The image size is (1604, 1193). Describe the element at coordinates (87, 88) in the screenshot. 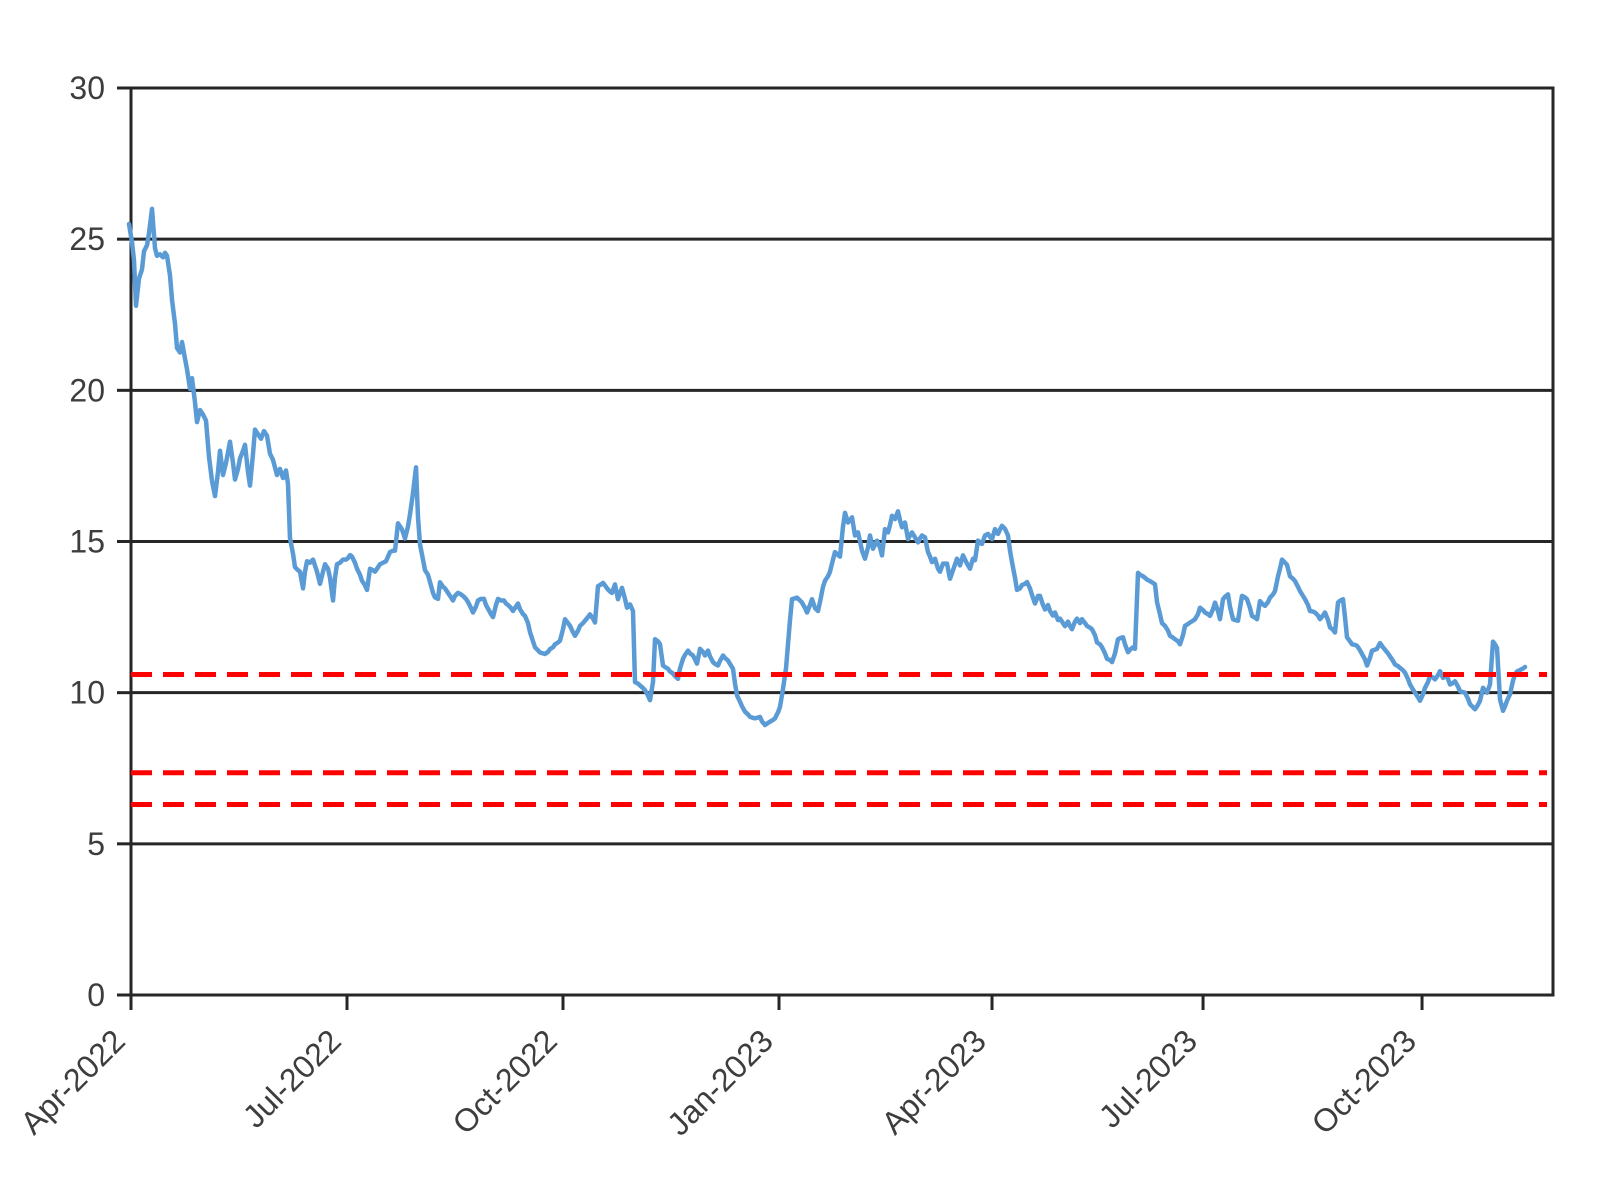

I see `y-axis-tick-label: 30` at that location.